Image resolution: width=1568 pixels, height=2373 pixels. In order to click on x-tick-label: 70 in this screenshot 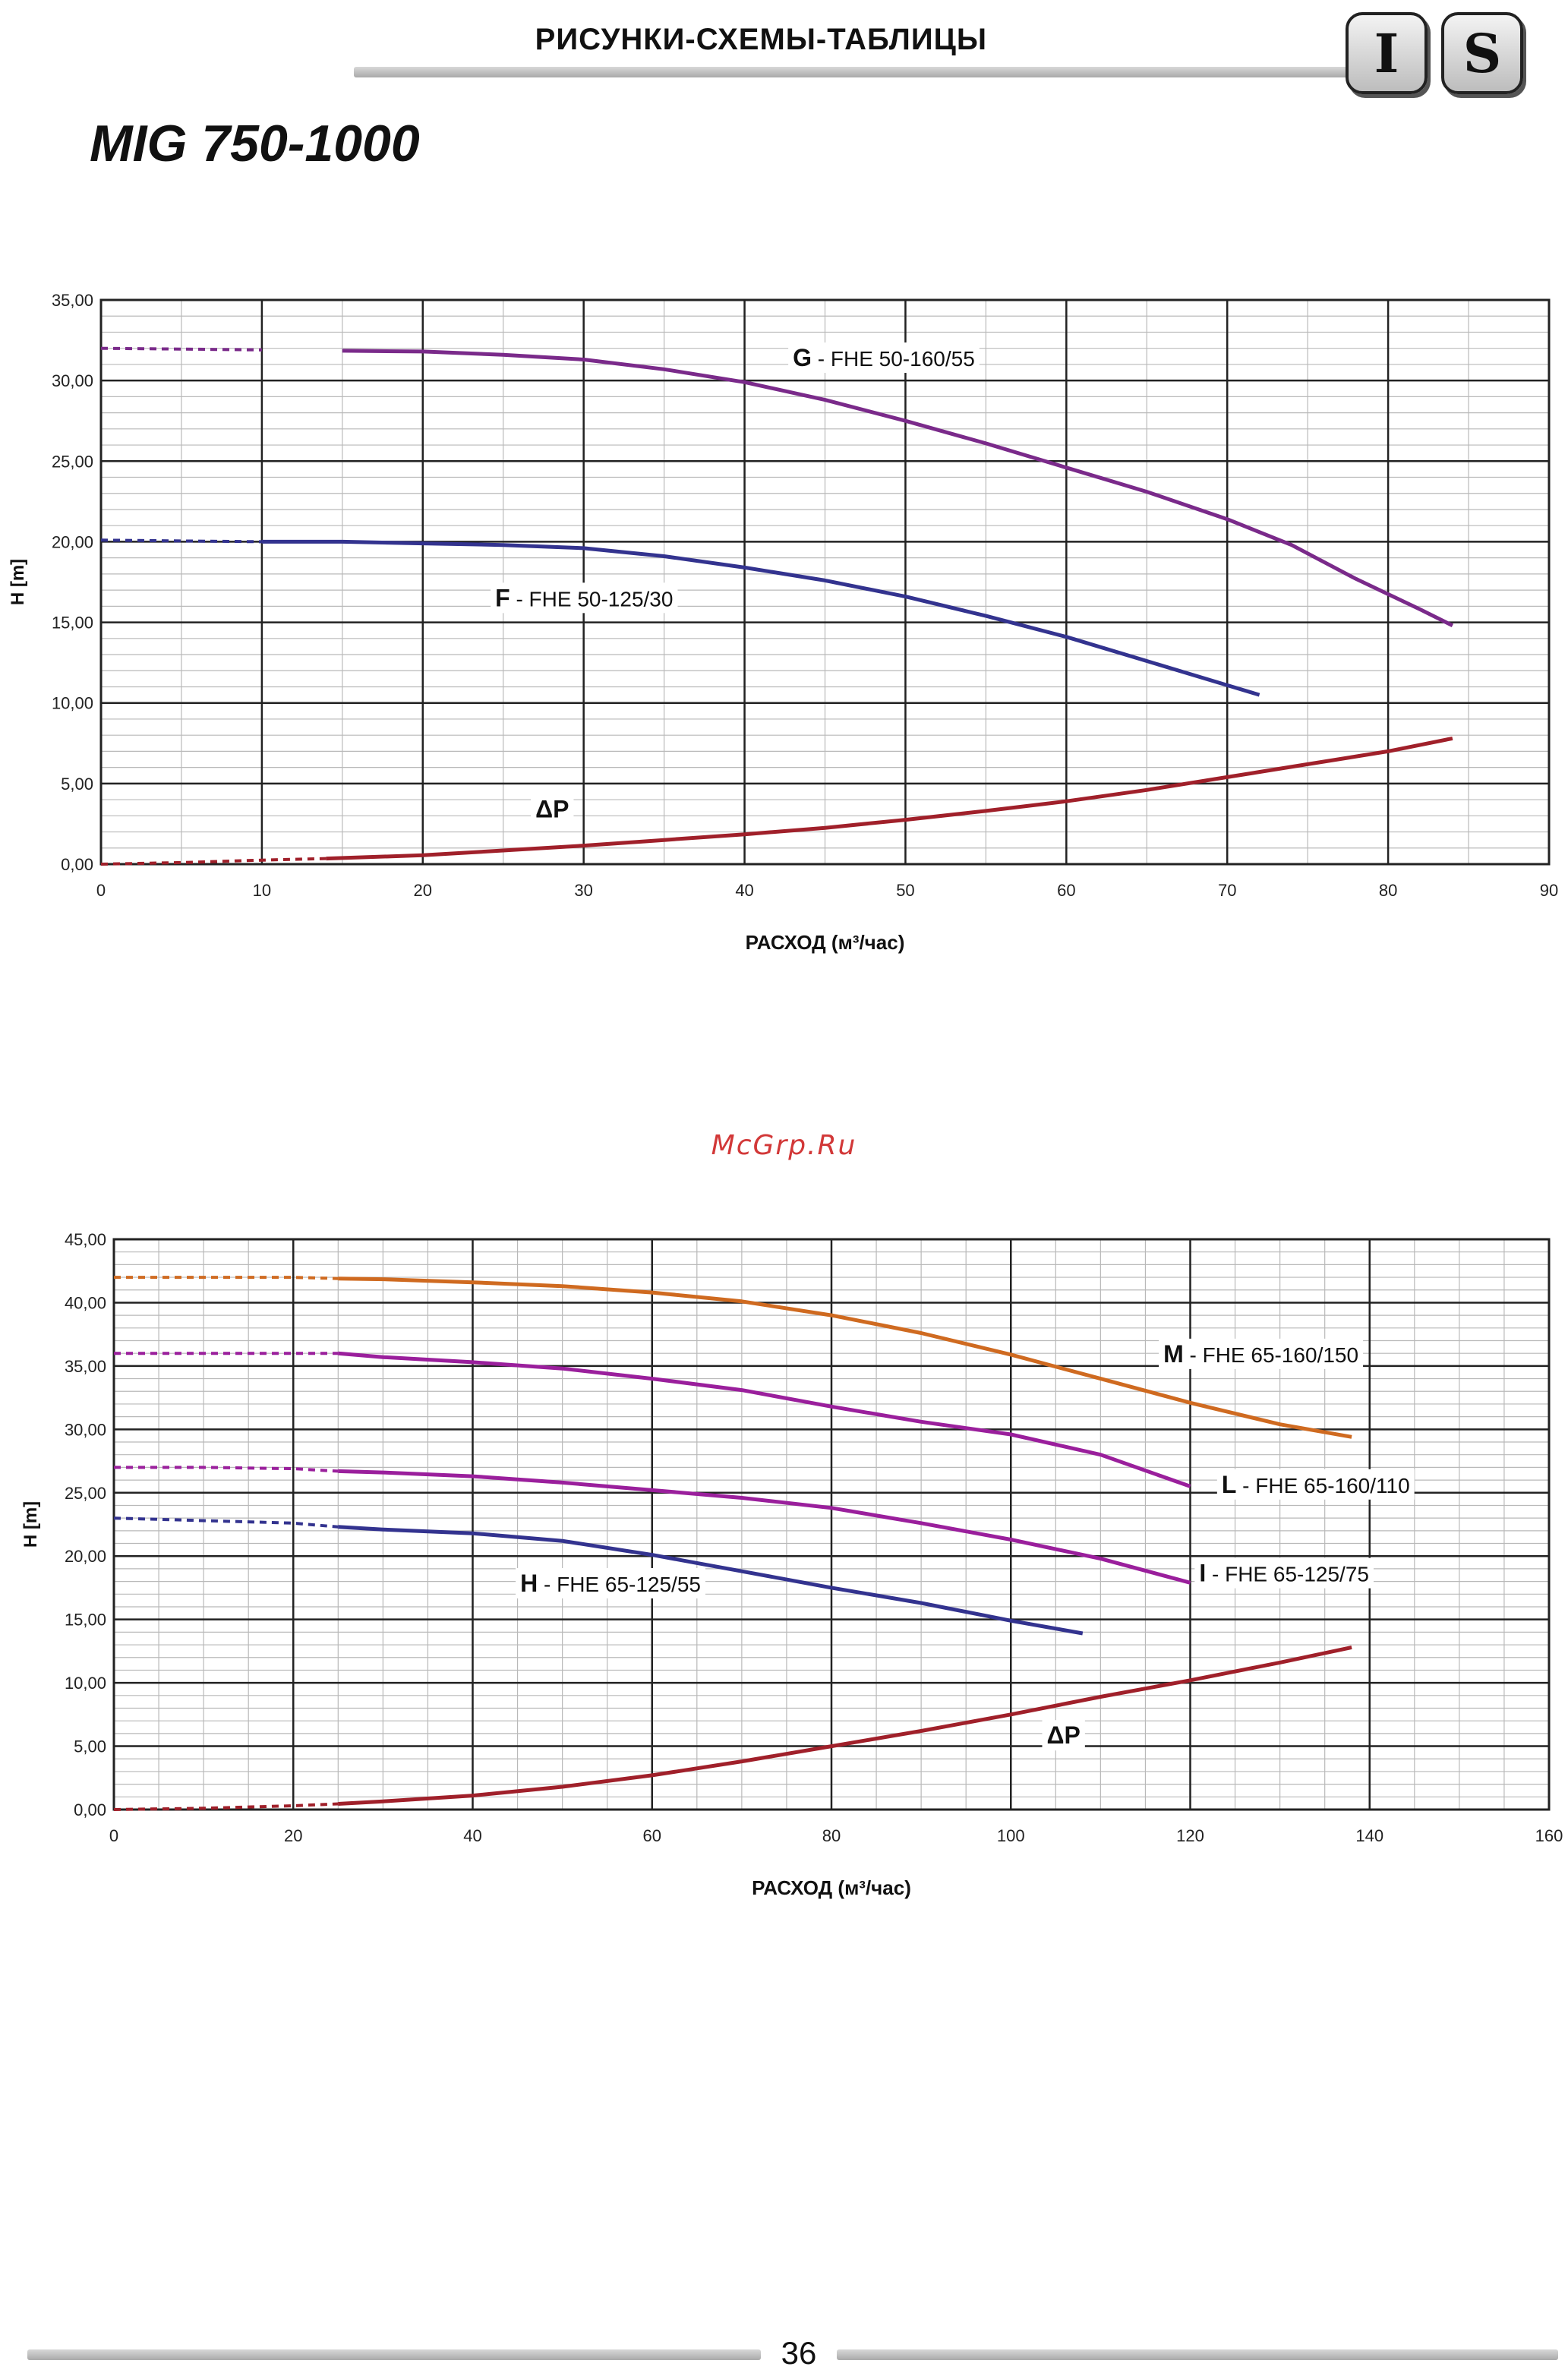, I will do `click(1227, 891)`.